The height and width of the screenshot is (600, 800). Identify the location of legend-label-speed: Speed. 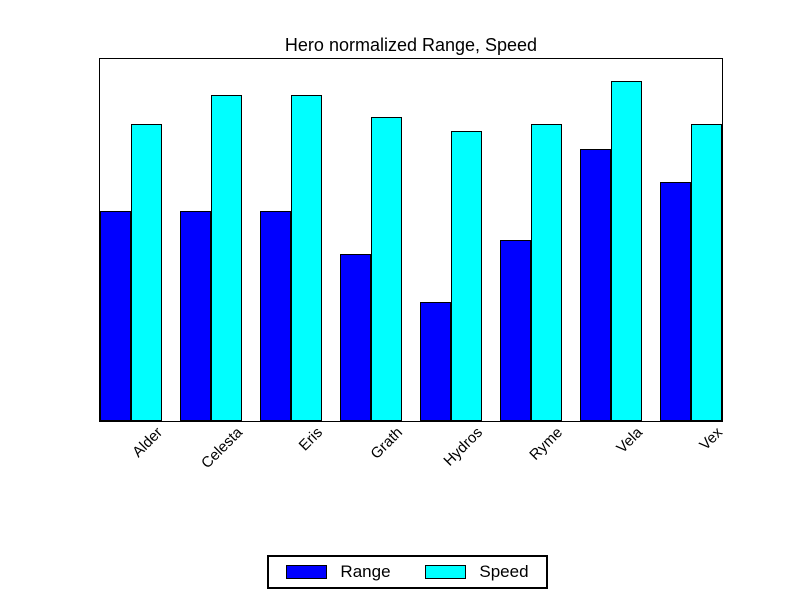
(504, 571).